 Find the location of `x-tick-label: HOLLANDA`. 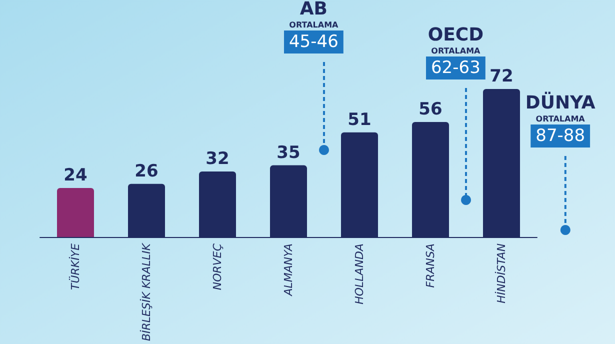

x-tick-label: HOLLANDA is located at coordinates (359, 273).